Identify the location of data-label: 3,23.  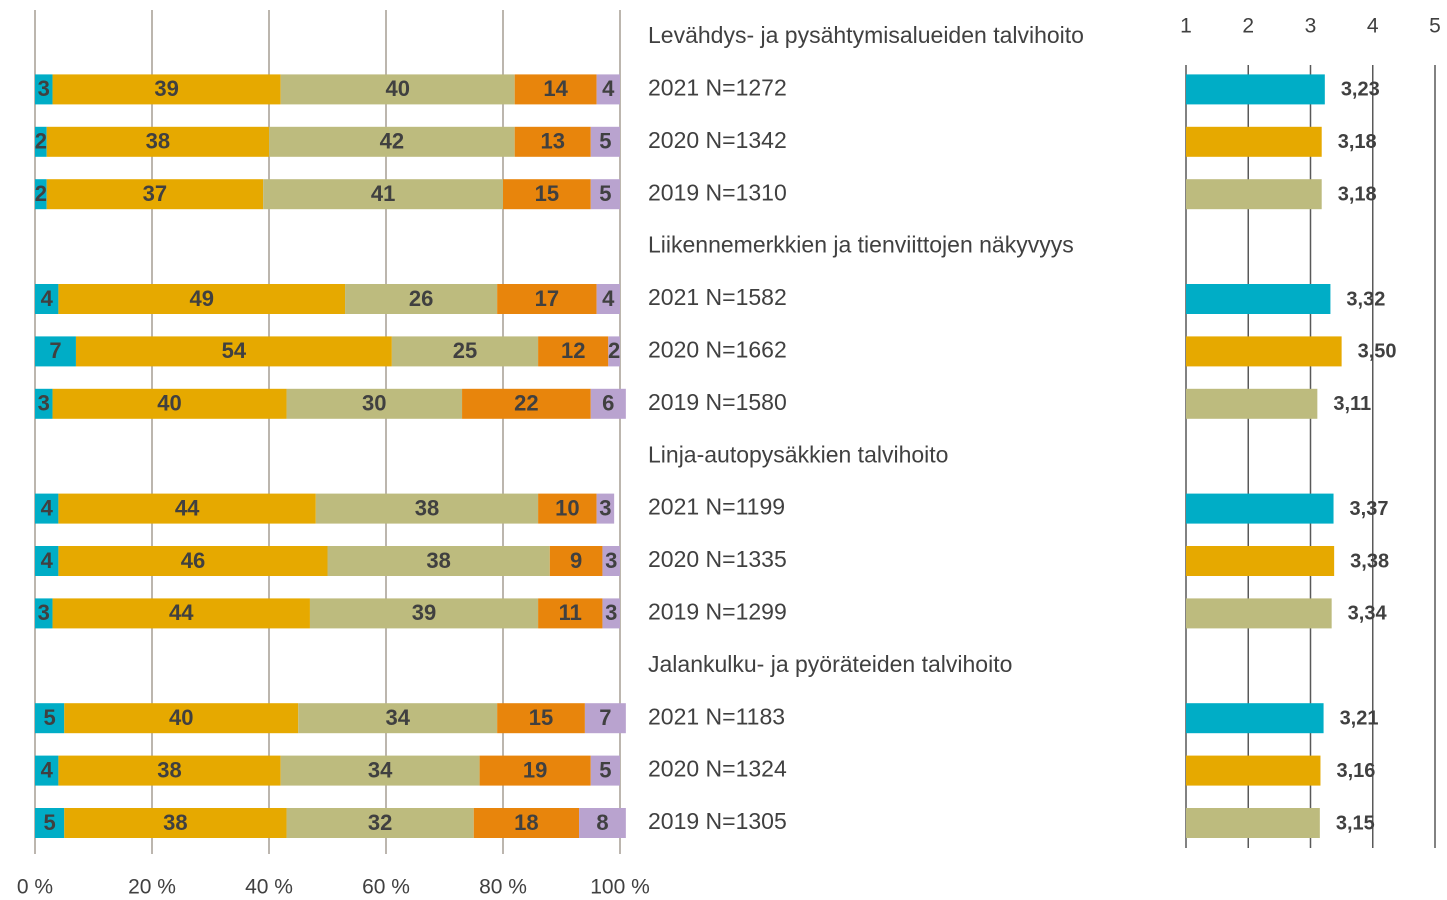
(1360, 90).